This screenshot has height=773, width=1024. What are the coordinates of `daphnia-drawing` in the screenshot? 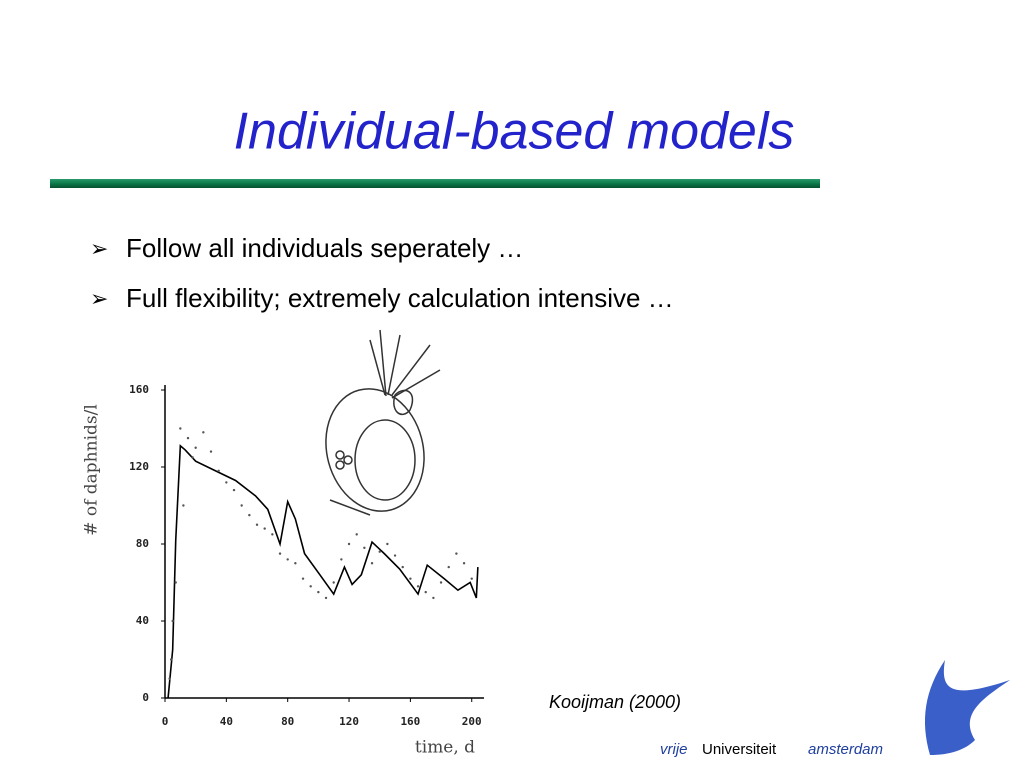 It's located at (383, 422).